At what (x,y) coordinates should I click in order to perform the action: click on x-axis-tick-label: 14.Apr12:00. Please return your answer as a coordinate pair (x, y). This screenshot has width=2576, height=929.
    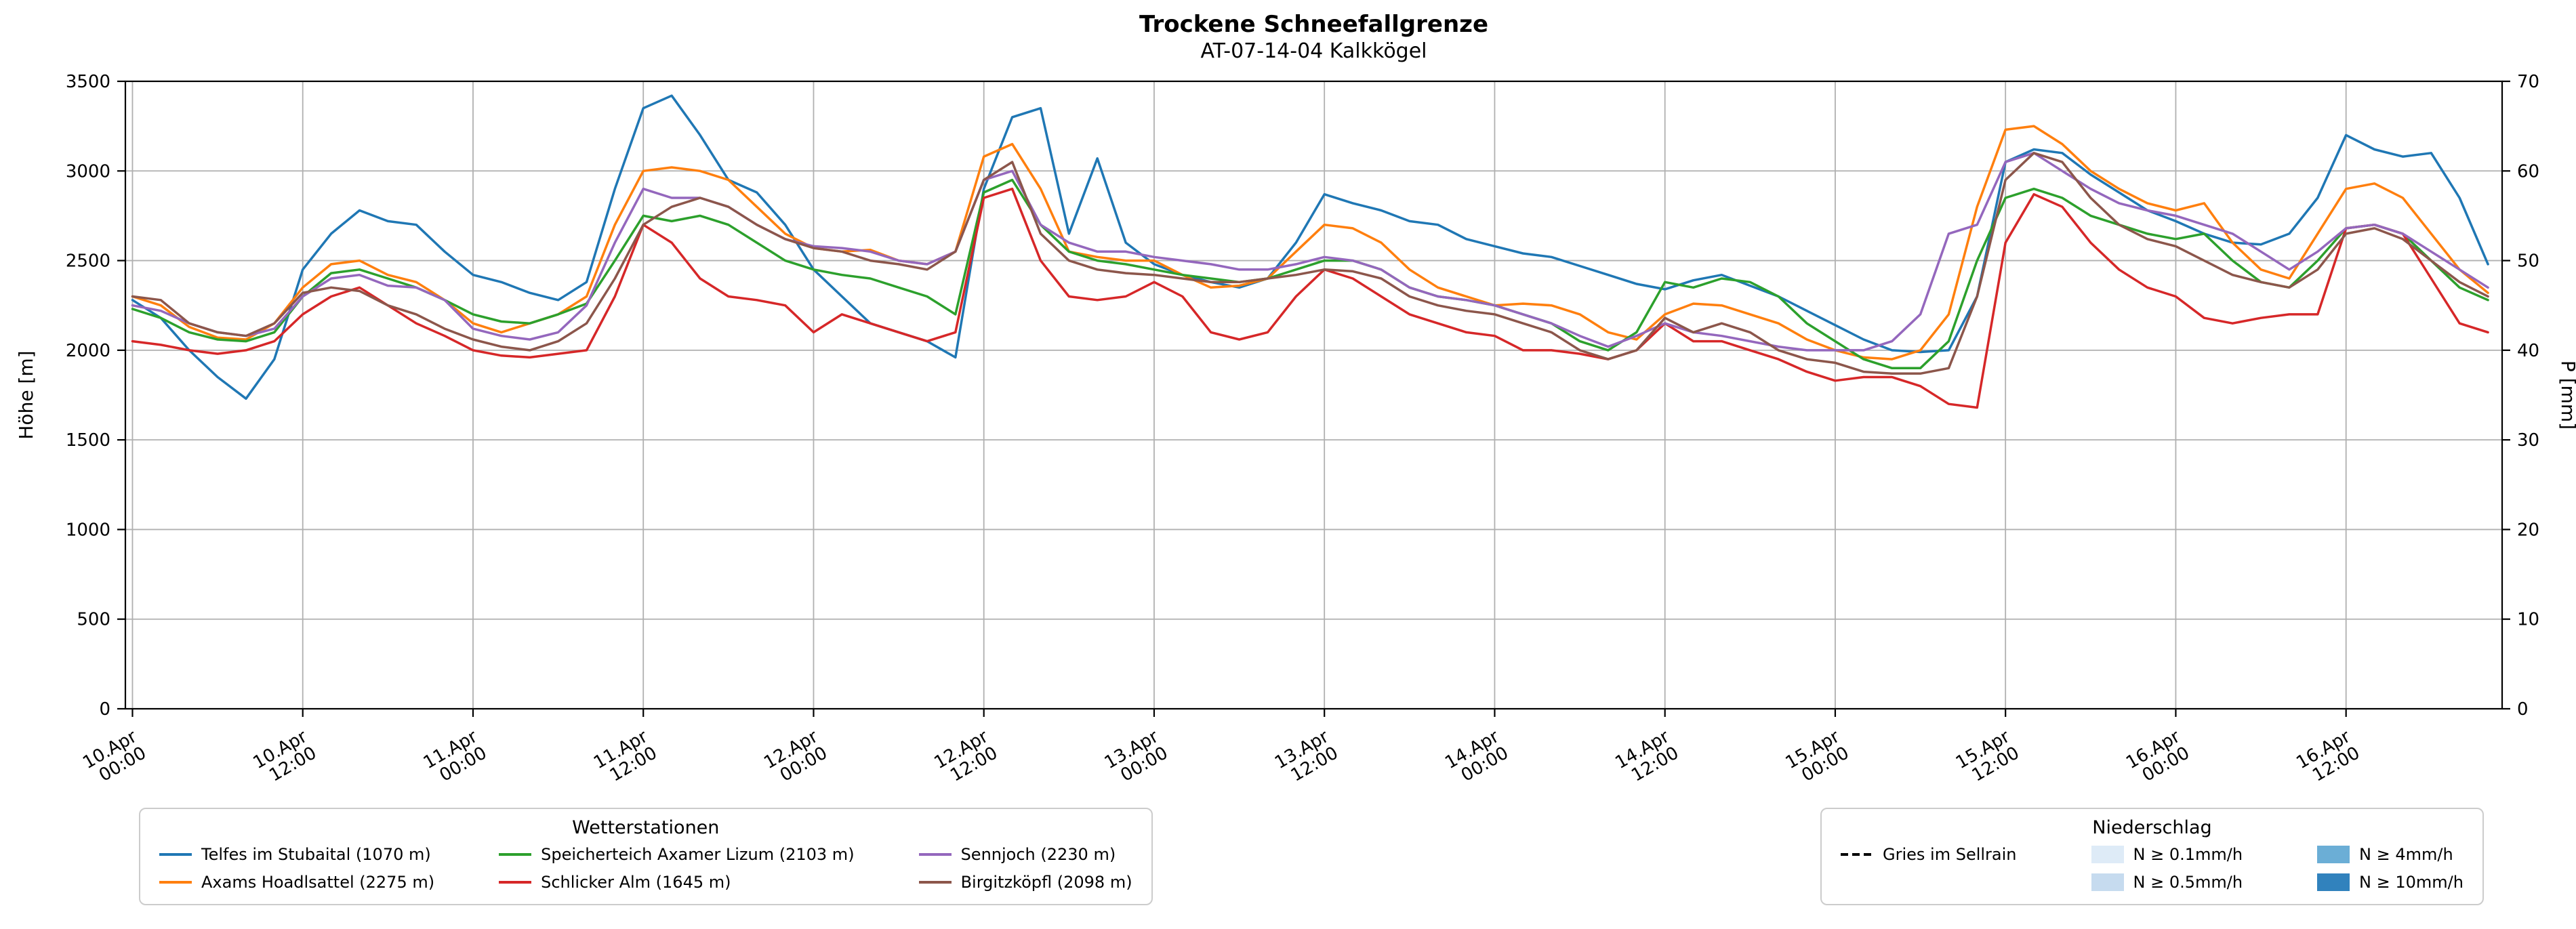
    Looking at the image, I should click on (1647, 758).